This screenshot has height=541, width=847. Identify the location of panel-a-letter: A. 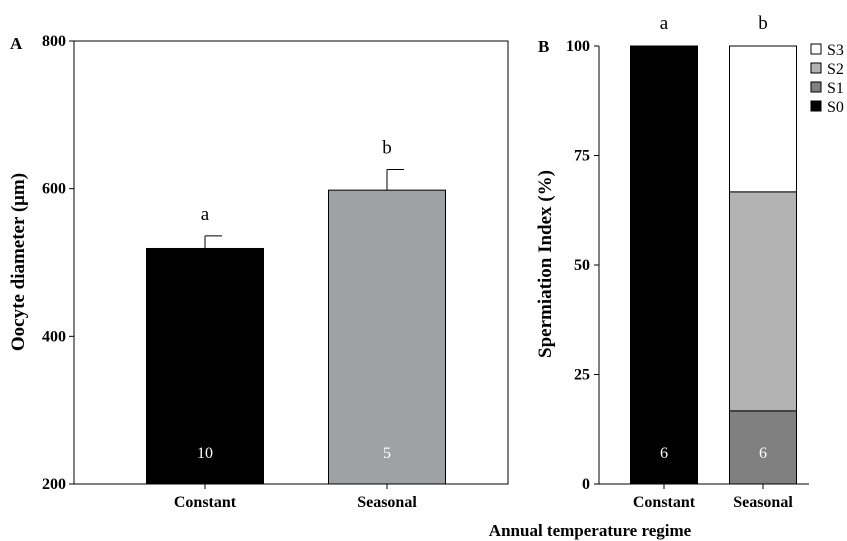
(16, 43).